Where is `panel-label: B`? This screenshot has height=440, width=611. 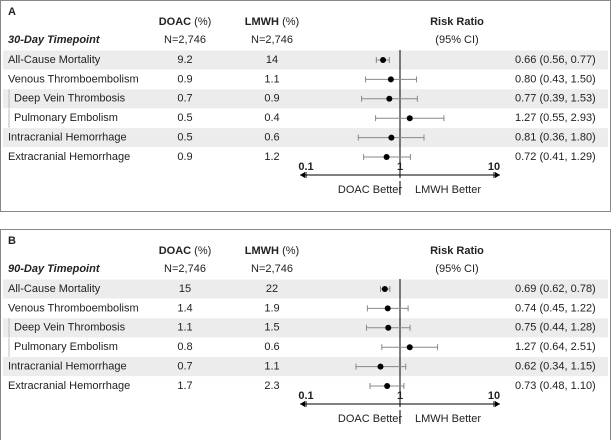
panel-label: B is located at coordinates (12, 241).